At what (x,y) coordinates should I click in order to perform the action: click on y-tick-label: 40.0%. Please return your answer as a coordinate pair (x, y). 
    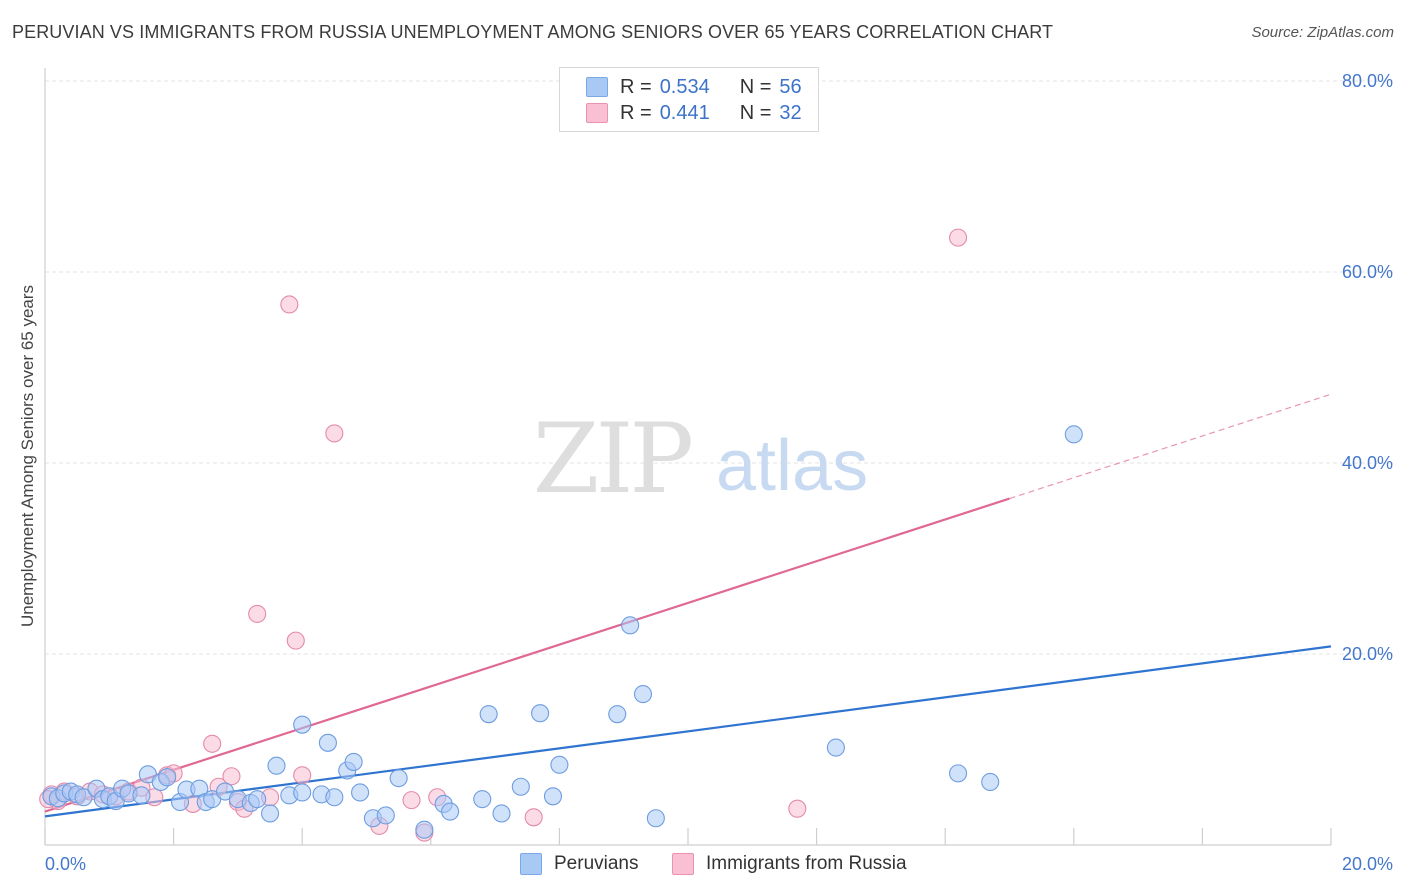
    Looking at the image, I should click on (1367, 463).